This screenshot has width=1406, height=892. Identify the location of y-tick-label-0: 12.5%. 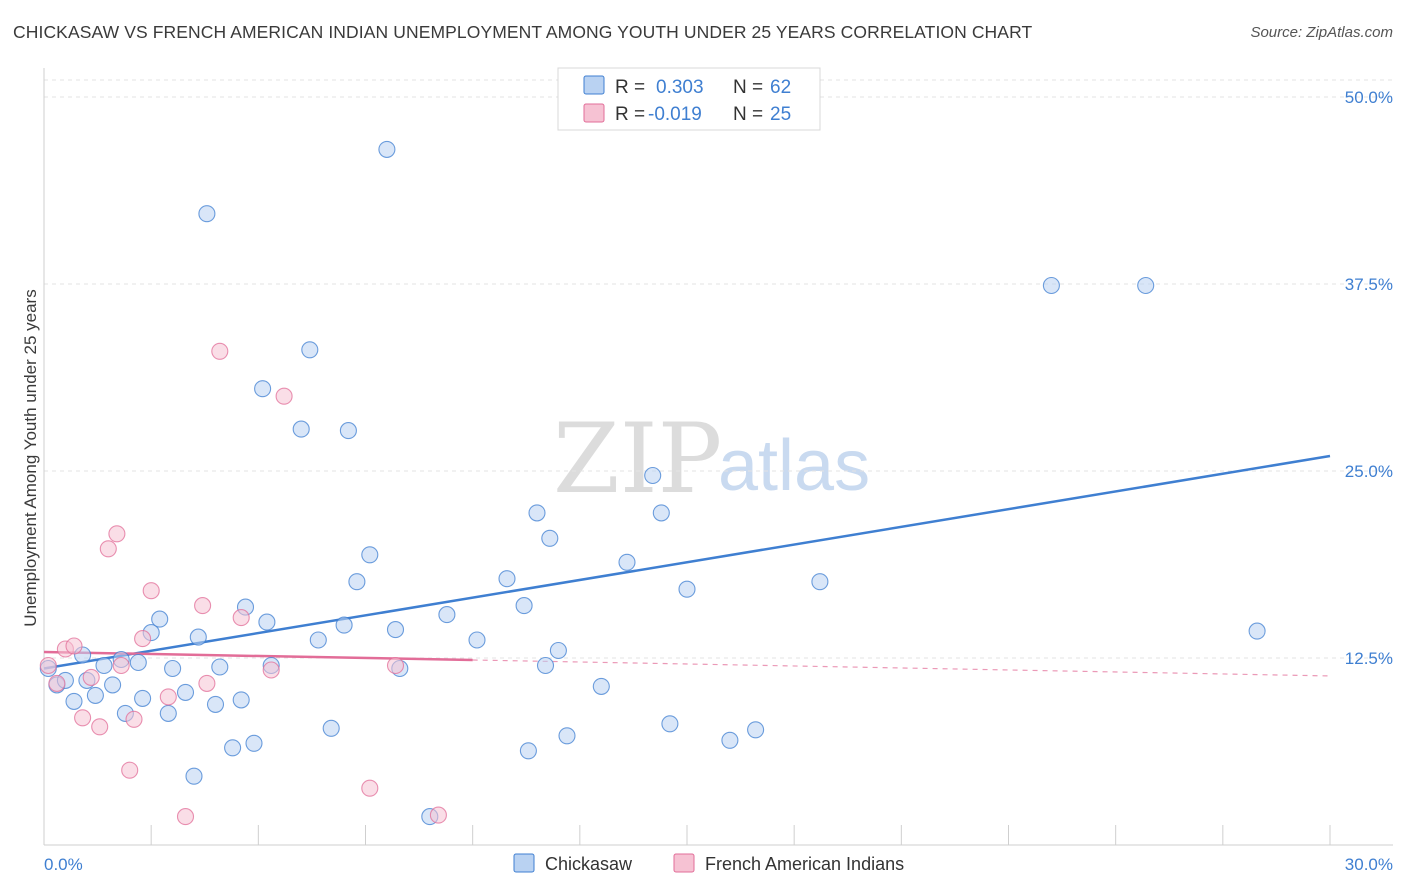
(1369, 658).